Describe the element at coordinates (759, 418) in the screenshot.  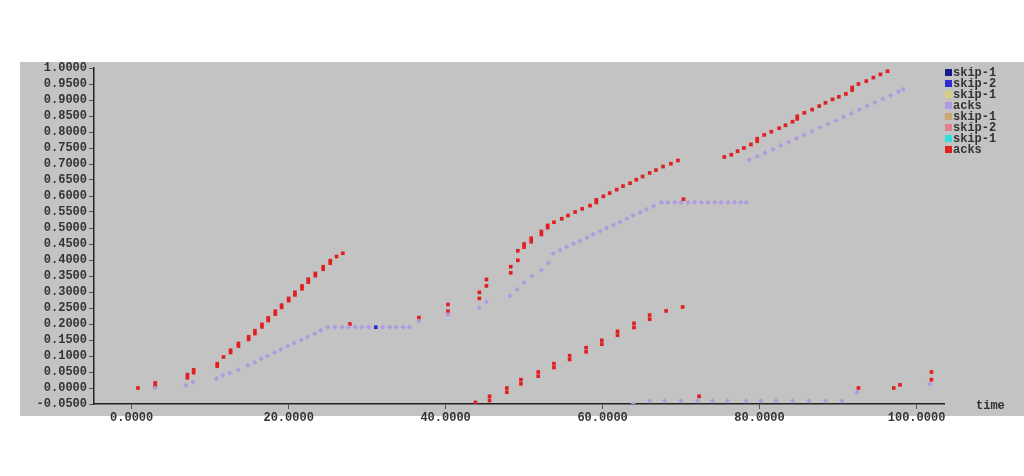
I see `x-tick-label: 80.0000` at that location.